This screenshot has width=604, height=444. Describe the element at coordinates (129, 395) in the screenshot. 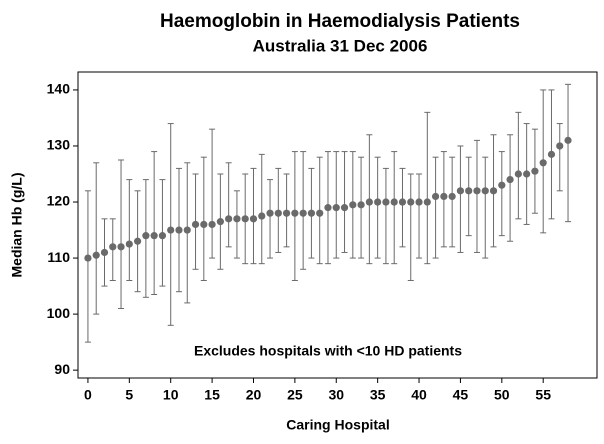

I see `x-tick-label: 5` at that location.